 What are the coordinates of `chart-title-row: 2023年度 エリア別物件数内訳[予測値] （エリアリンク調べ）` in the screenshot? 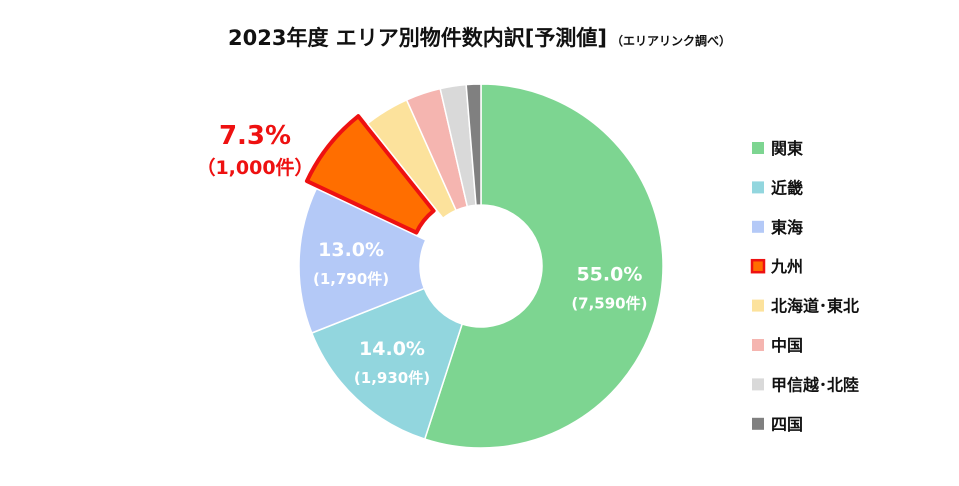 It's located at (479, 37).